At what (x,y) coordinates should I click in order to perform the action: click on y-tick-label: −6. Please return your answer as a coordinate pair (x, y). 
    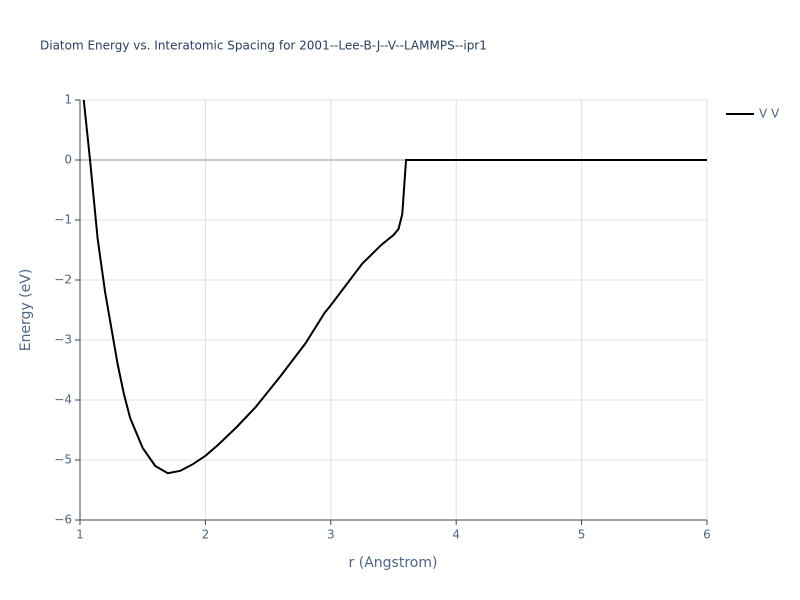
    Looking at the image, I should click on (63, 520).